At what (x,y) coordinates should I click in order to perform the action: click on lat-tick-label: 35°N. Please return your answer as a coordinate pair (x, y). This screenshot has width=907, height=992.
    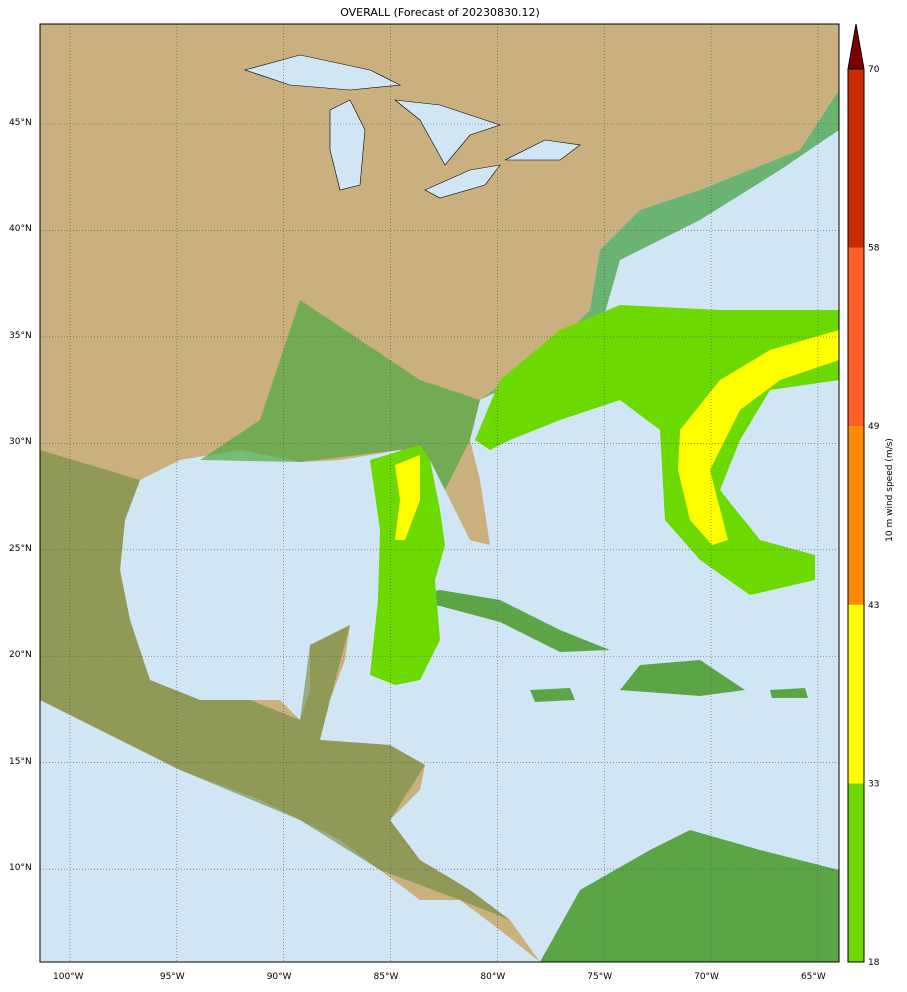
    Looking at the image, I should click on (20, 335).